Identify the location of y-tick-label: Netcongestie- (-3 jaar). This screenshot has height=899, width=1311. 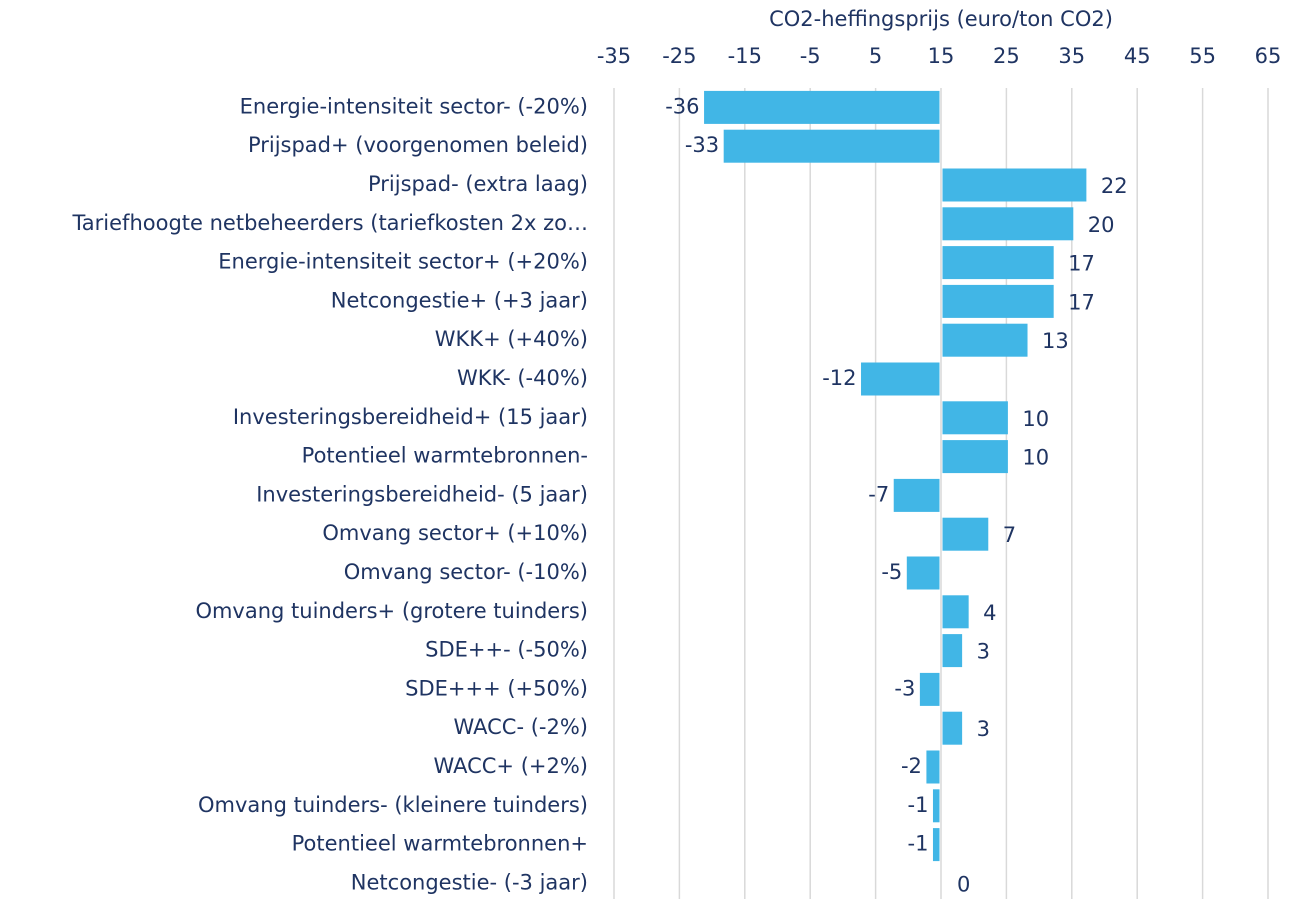
(469, 882).